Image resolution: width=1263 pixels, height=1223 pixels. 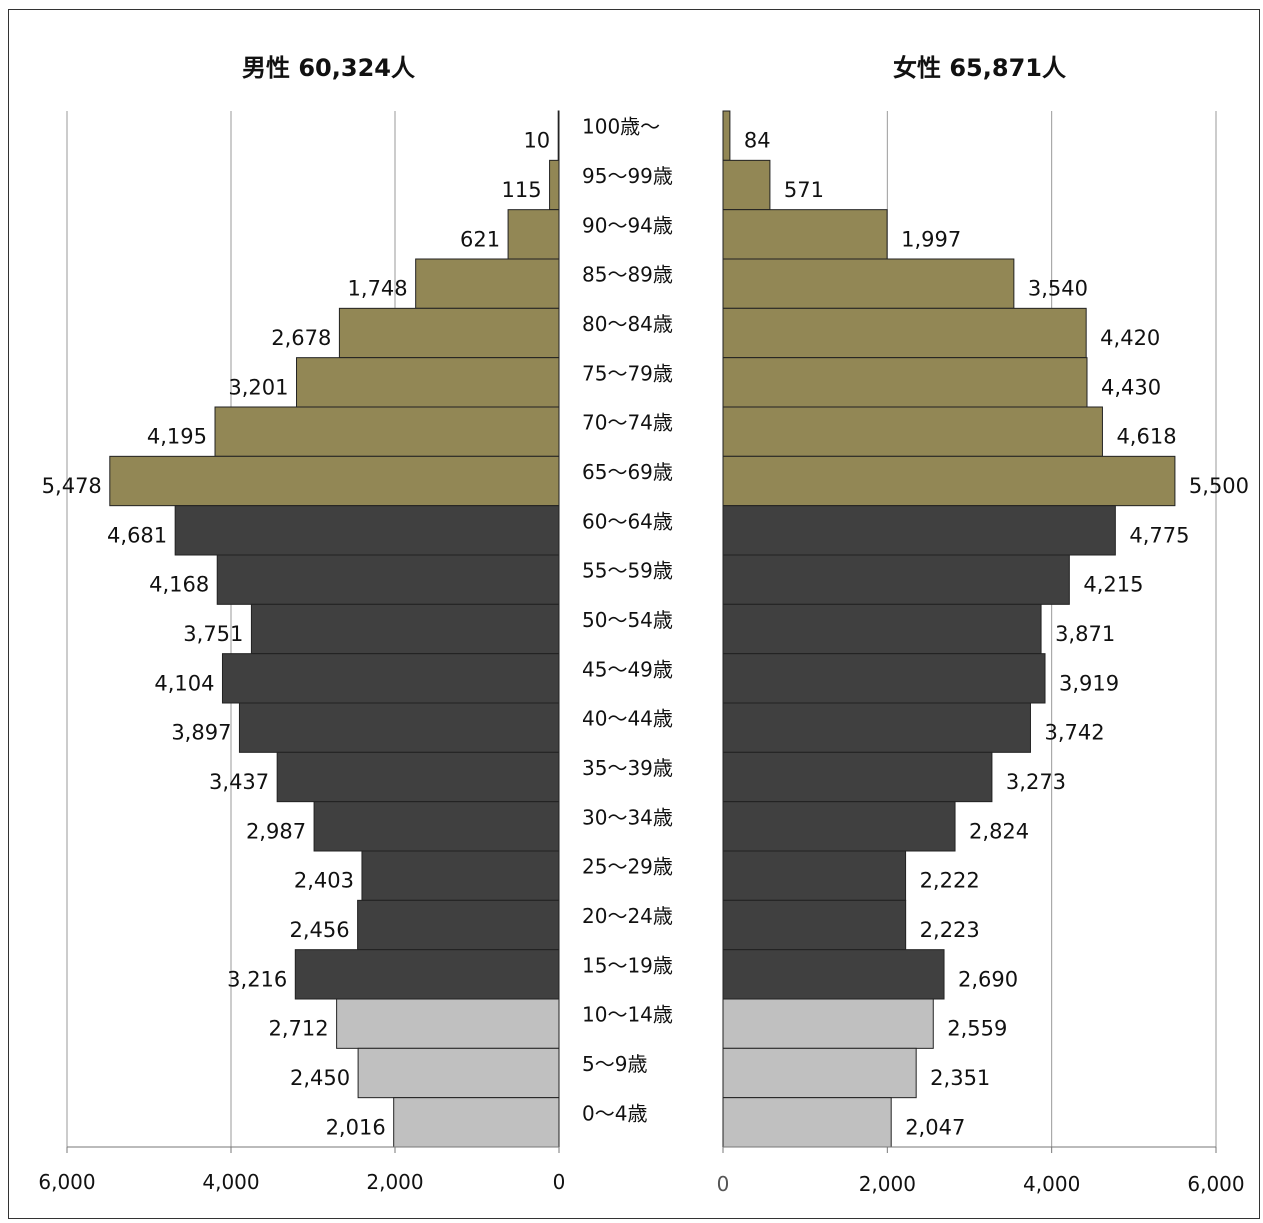 I want to click on age-group-label: 45～49歳, so click(x=627, y=669).